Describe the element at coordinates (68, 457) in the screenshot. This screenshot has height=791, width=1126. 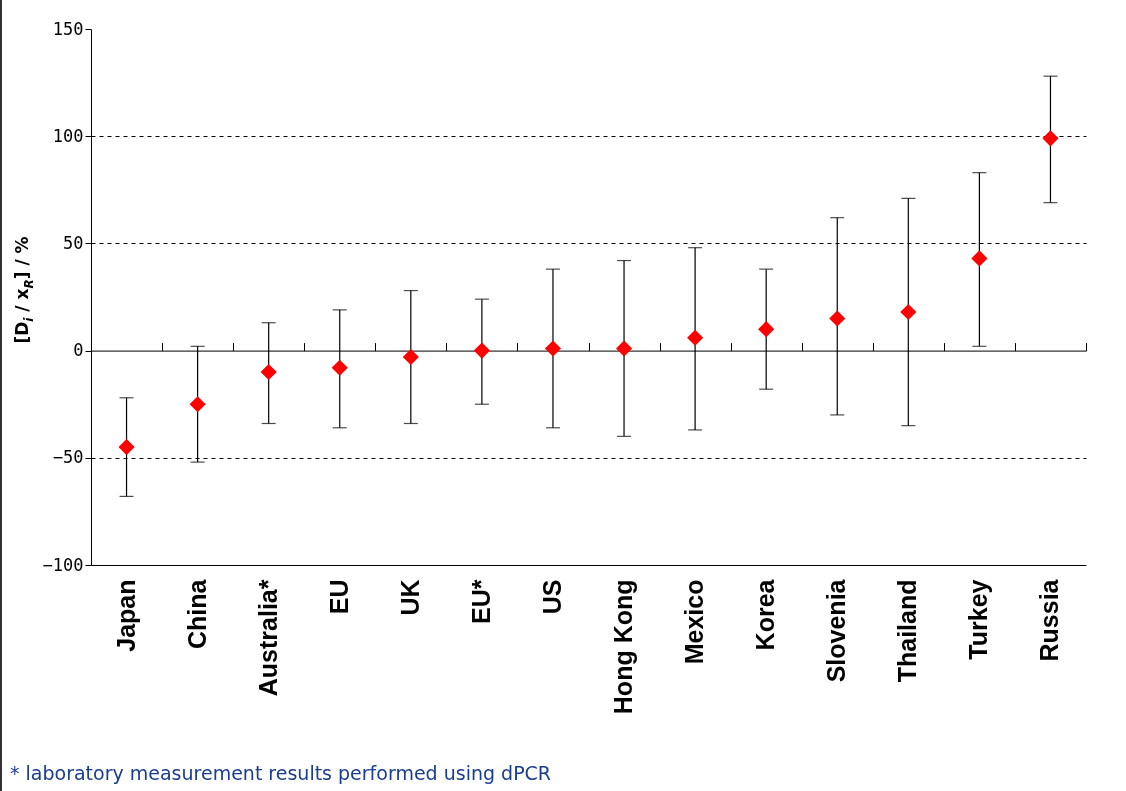
I see `y-tick-label: −50` at that location.